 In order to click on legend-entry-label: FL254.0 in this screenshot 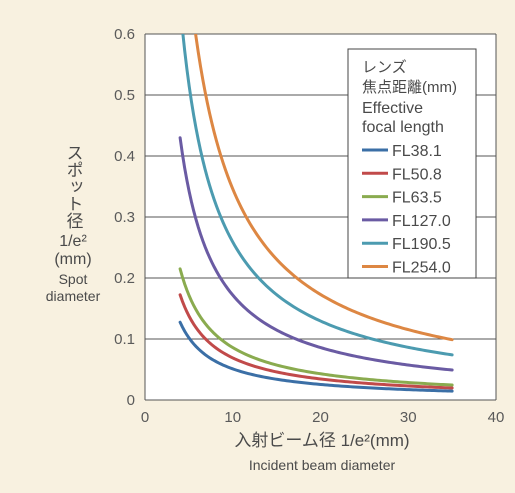, I will do `click(421, 268)`.